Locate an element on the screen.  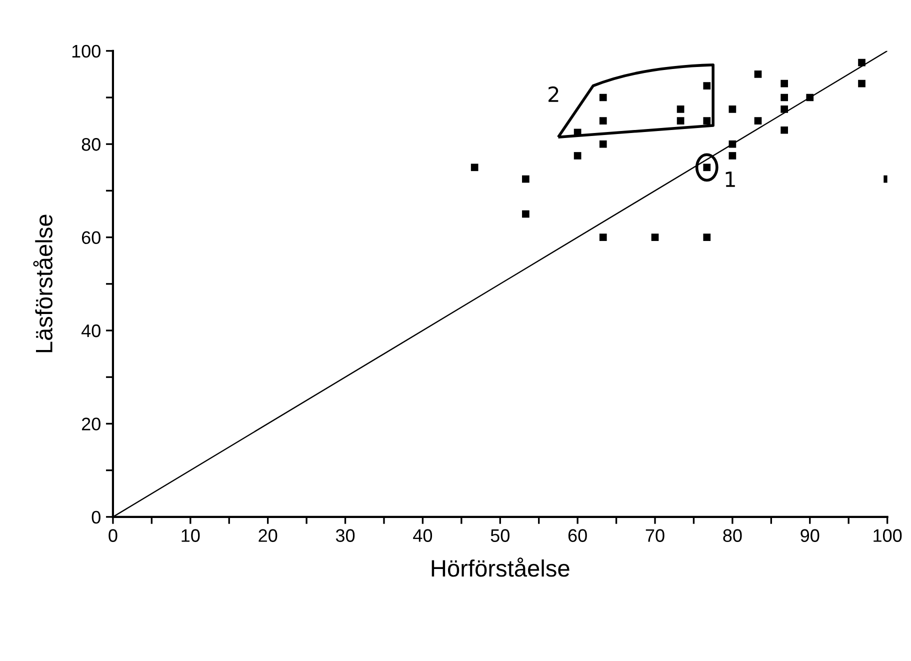
x-tick-label: 60 is located at coordinates (577, 535).